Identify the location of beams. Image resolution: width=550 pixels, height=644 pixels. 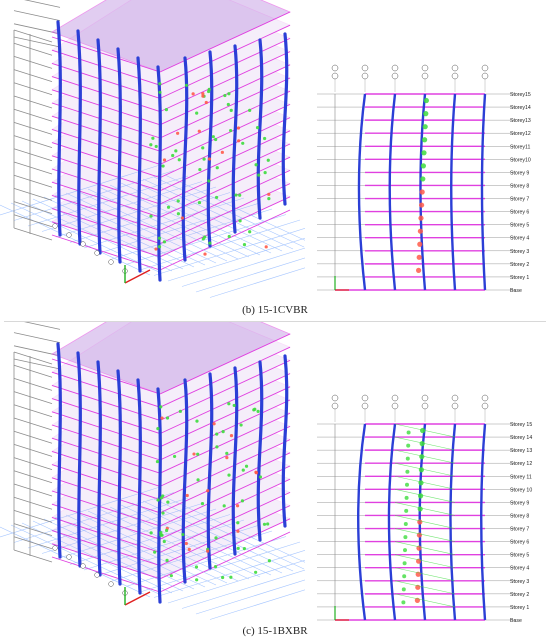
(410, 522).